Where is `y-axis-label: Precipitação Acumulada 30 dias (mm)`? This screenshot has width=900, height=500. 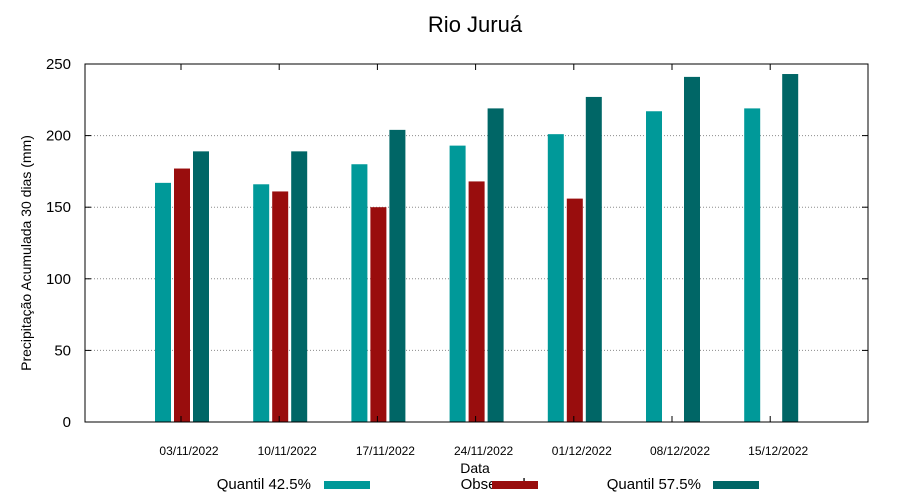 y-axis-label: Precipitação Acumulada 30 dias (mm) is located at coordinates (26, 253).